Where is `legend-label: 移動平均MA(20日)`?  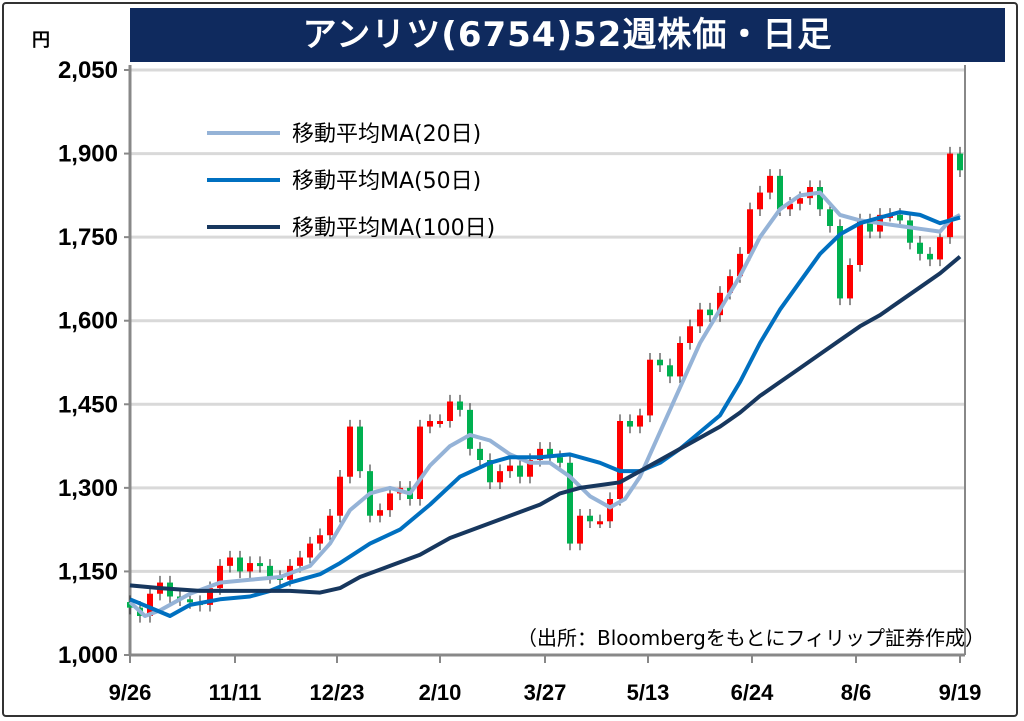
legend-label: 移動平均MA(20日) is located at coordinates (386, 134).